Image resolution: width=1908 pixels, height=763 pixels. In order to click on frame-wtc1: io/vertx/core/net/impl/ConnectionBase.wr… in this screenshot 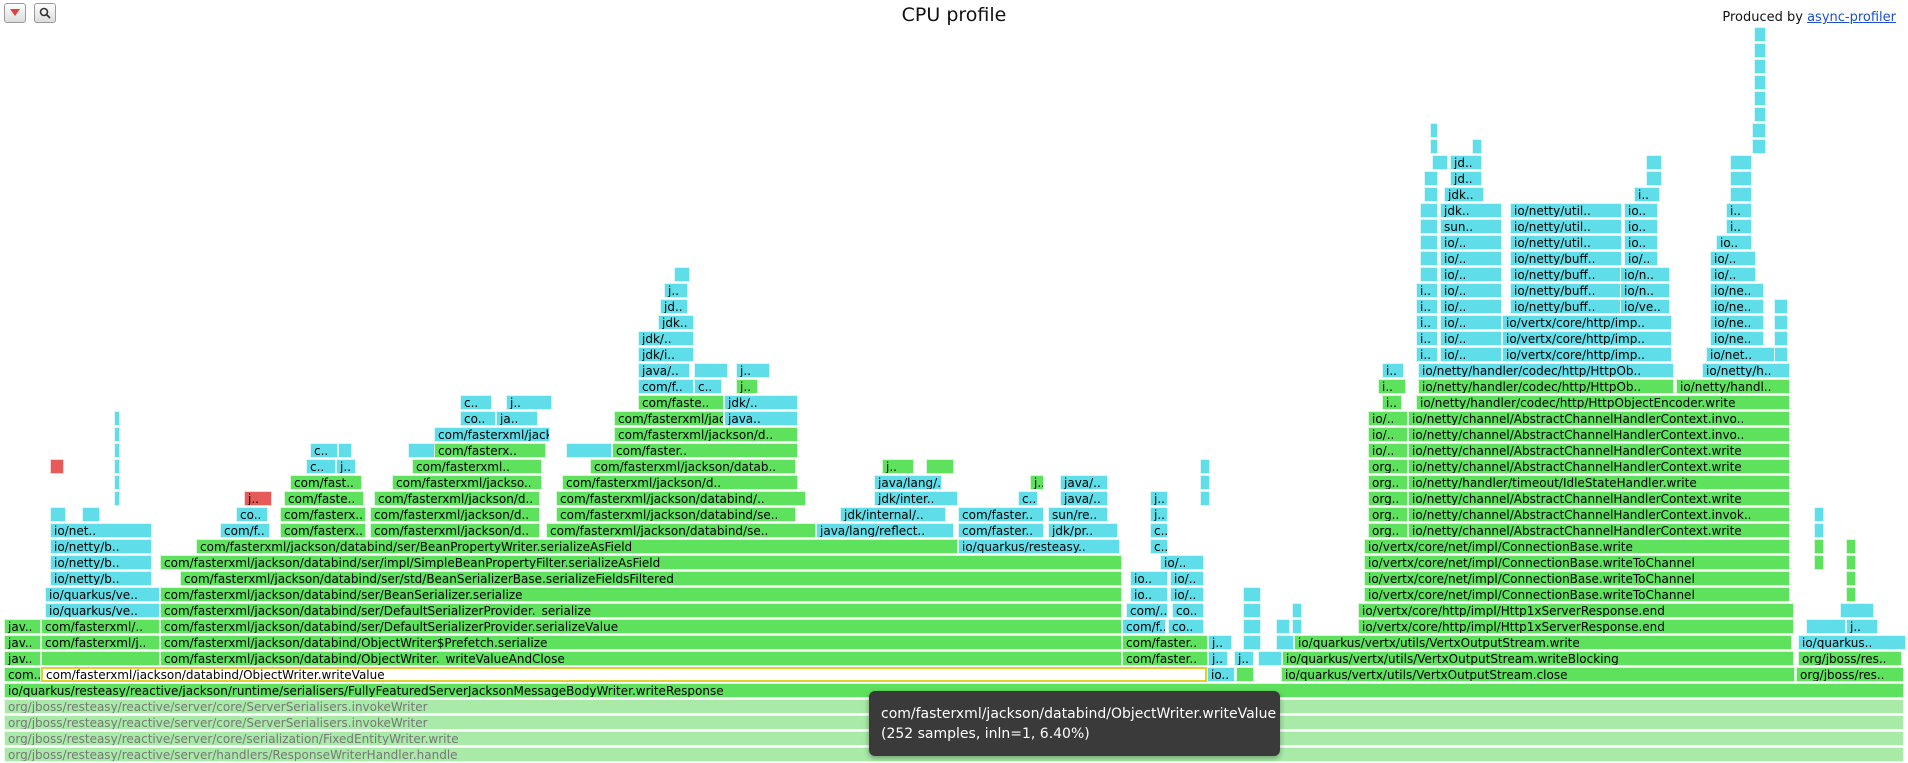, I will do `click(1577, 594)`.